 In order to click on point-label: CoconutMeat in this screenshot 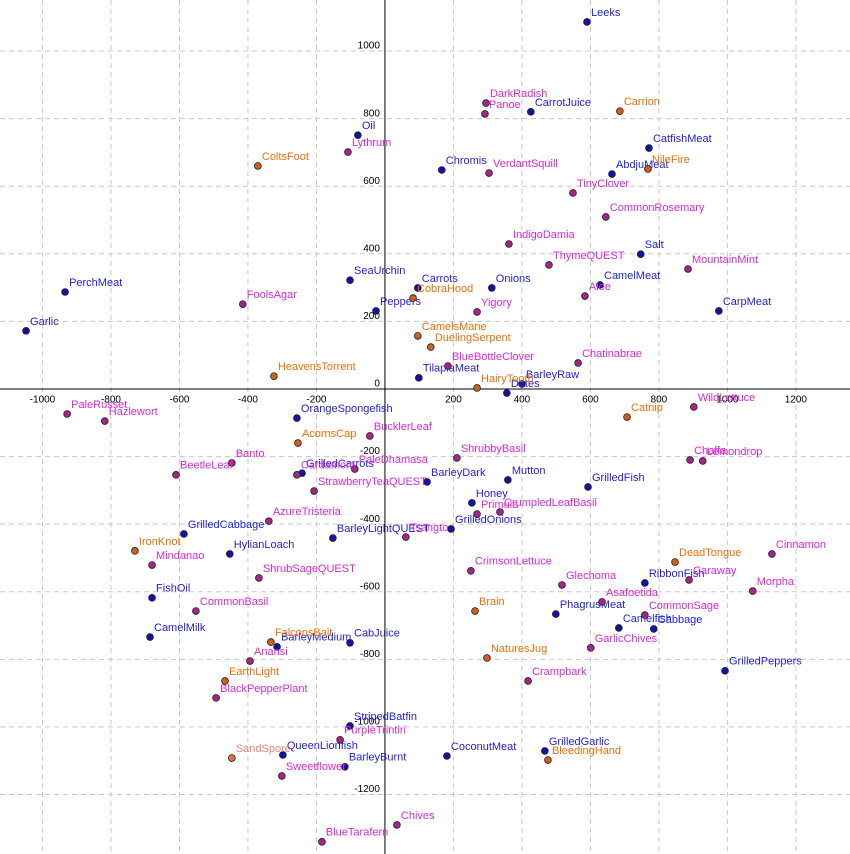, I will do `click(483, 747)`.